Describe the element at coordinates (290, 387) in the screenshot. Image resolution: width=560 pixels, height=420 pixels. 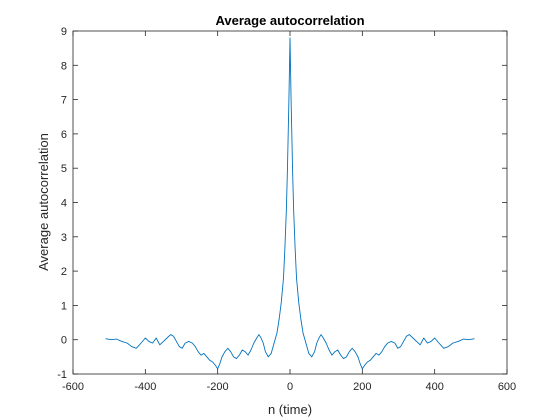
I see `x-tick-label: 0` at that location.